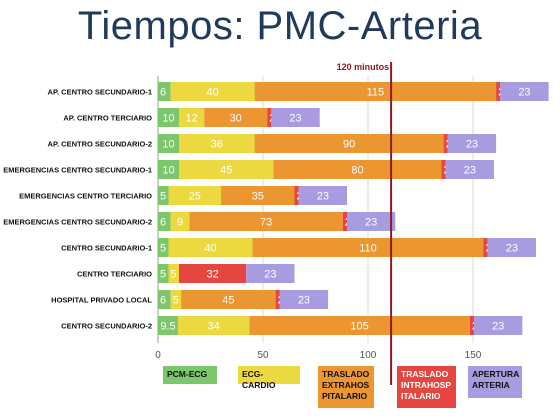 Image resolution: width=560 pixels, height=420 pixels. Describe the element at coordinates (473, 355) in the screenshot. I see `x-tick-label: 150` at that location.